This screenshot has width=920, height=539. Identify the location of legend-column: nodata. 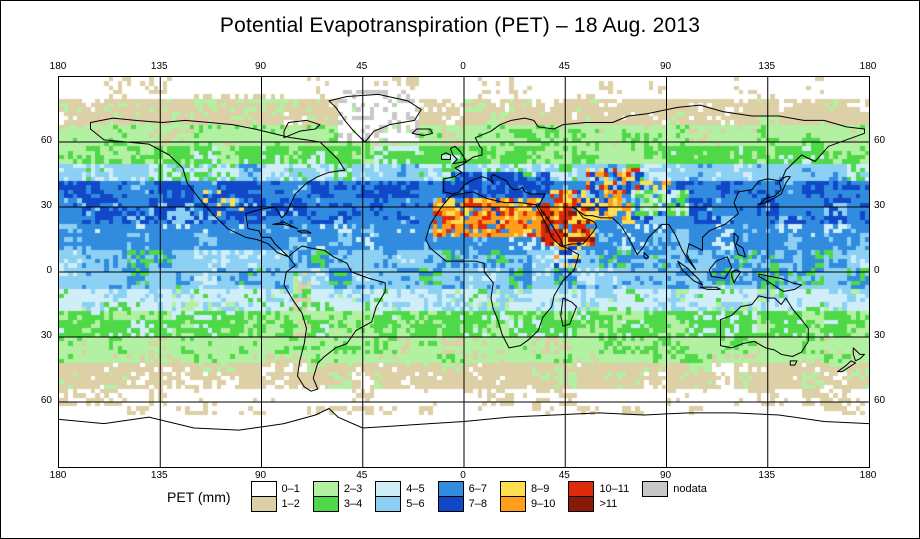
(674, 489).